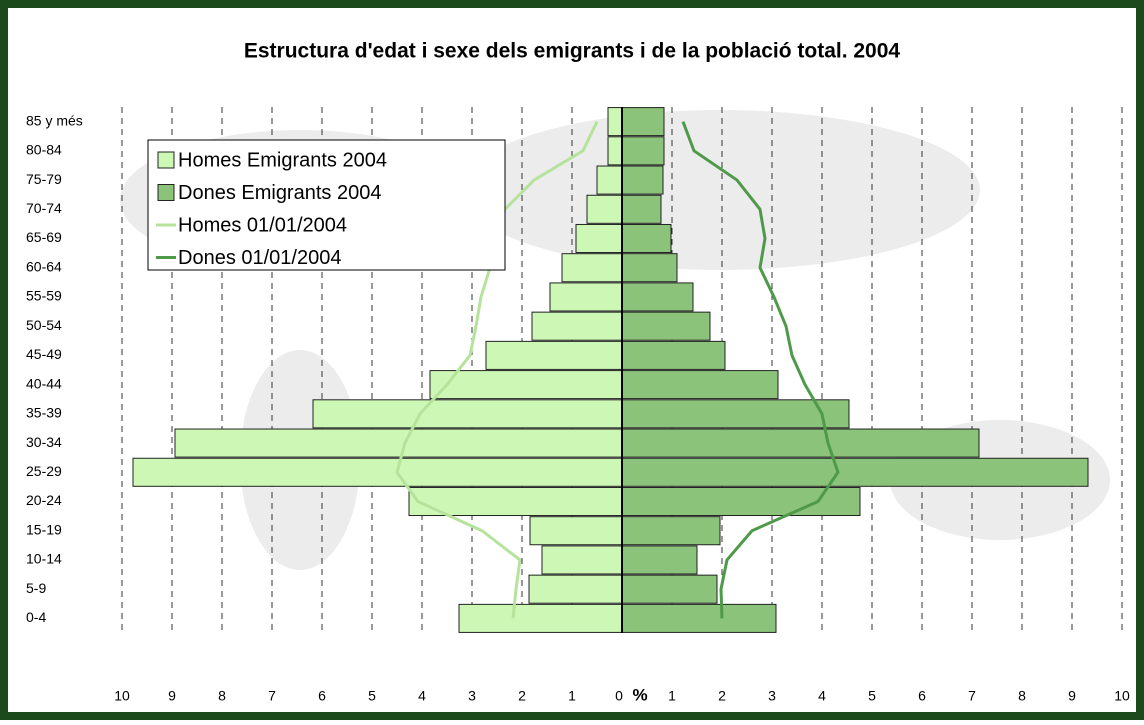 The height and width of the screenshot is (725, 1144). Describe the element at coordinates (44, 383) in the screenshot. I see `y-tick-label: 40-44` at that location.